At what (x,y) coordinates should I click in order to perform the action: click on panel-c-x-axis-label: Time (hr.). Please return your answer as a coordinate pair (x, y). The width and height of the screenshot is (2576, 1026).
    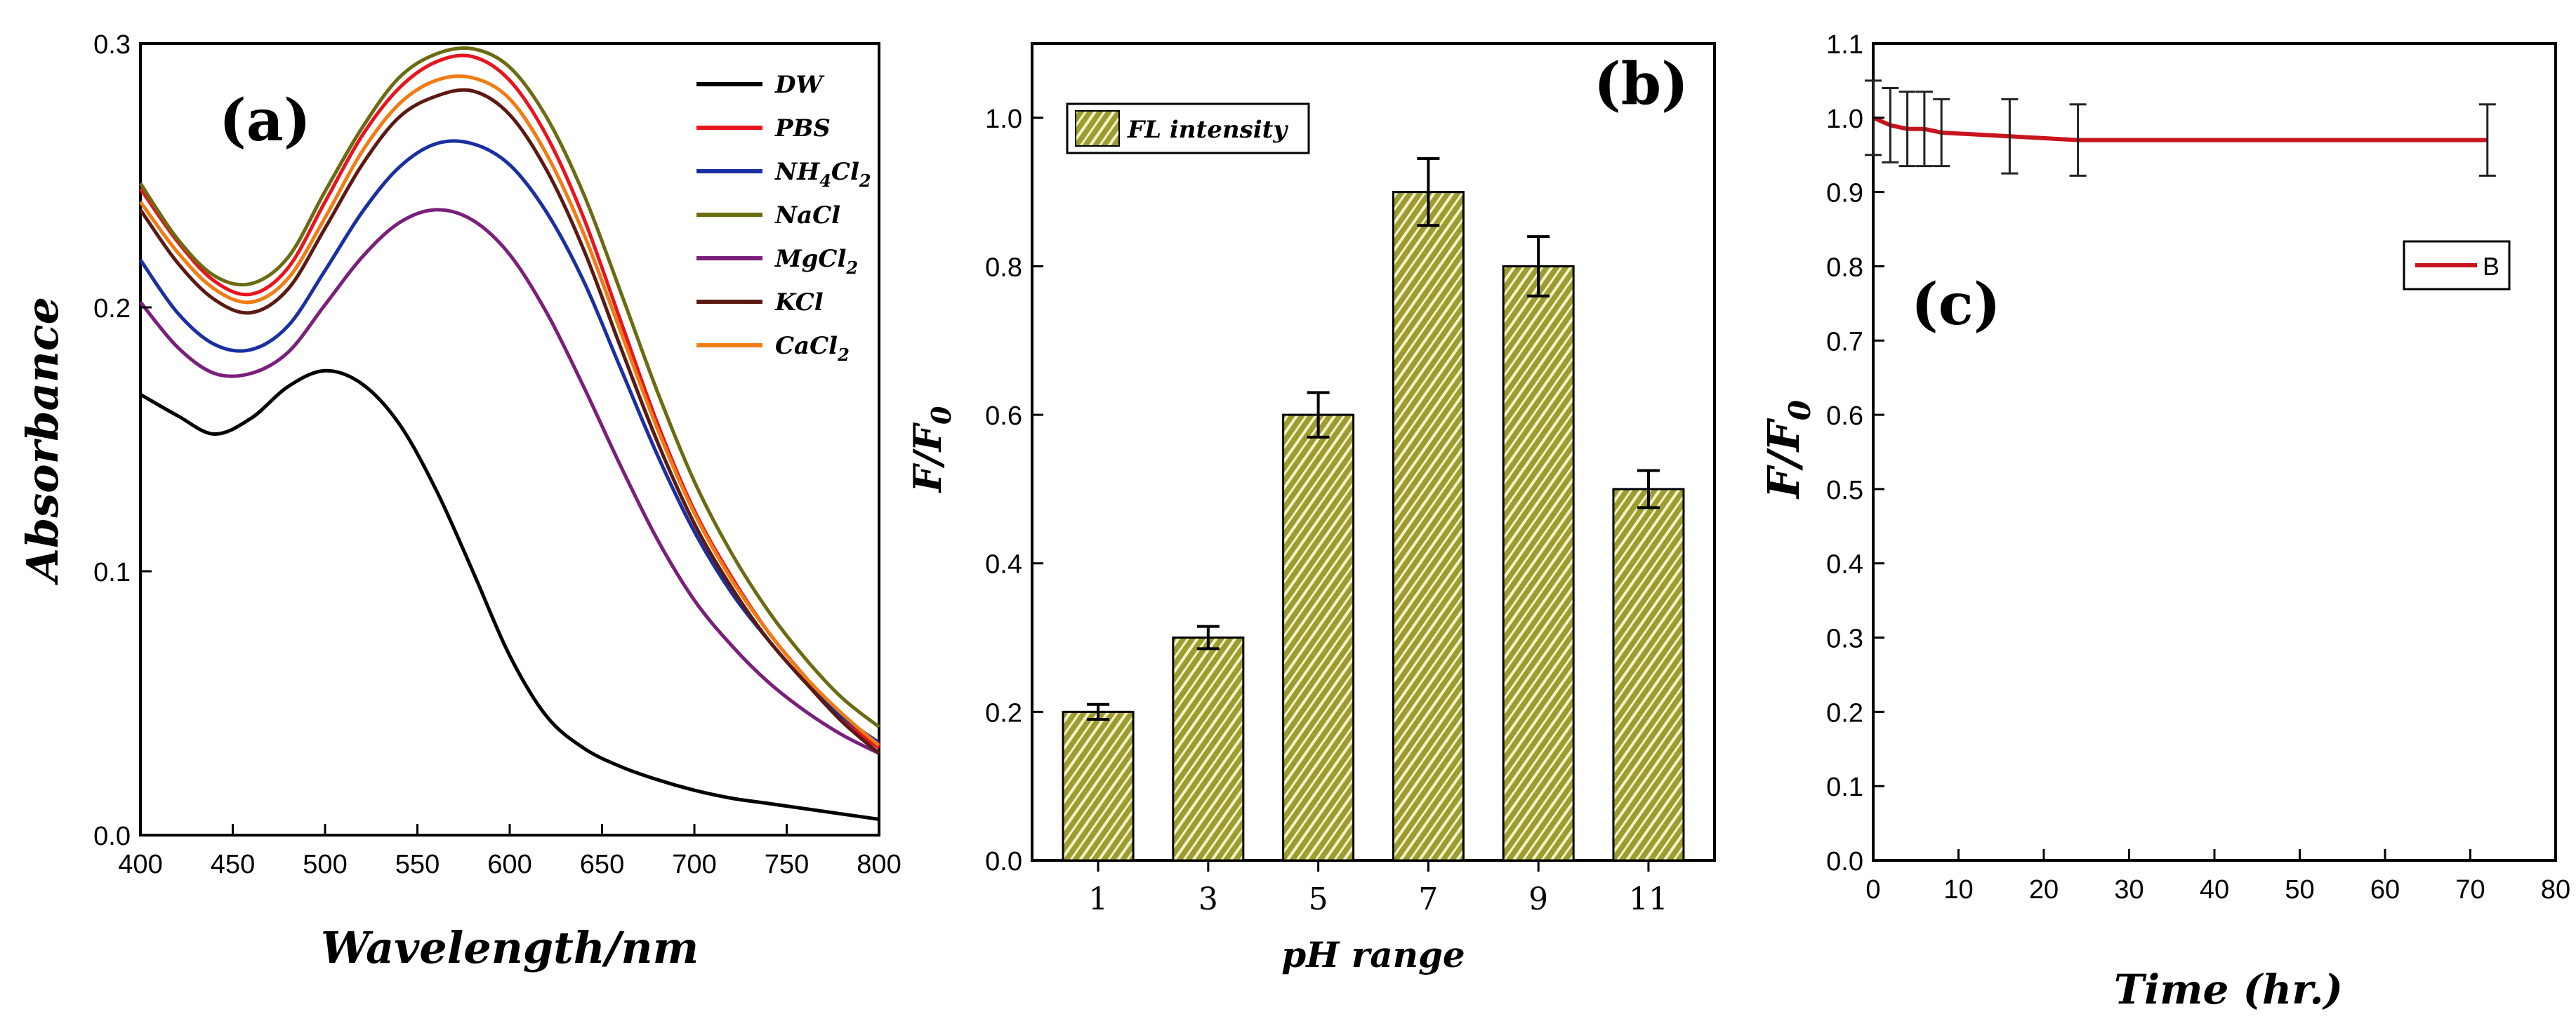
    Looking at the image, I should click on (2228, 990).